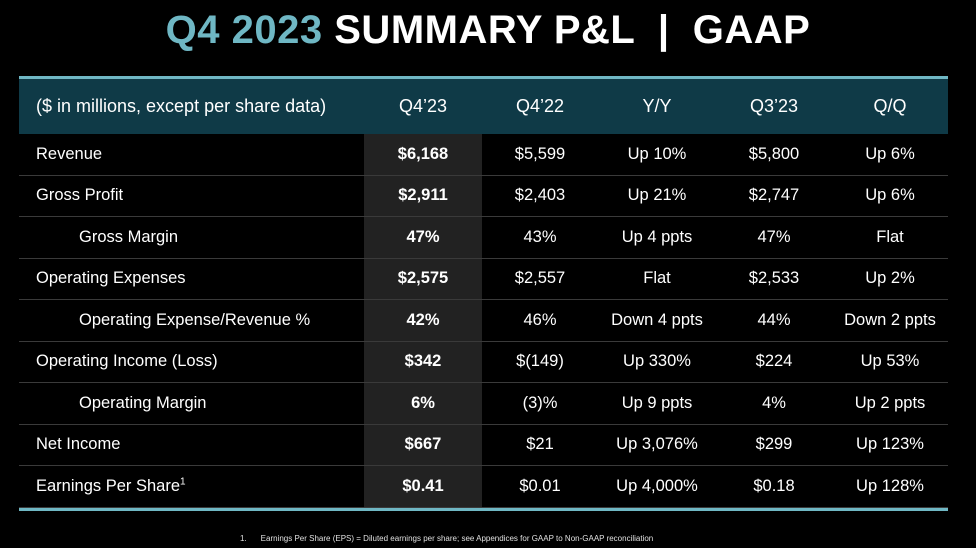 The height and width of the screenshot is (548, 976). What do you see at coordinates (483, 238) in the screenshot?
I see `table-row: Gross Margin 47% 43% Up 4 ppts 47% Flat` at bounding box center [483, 238].